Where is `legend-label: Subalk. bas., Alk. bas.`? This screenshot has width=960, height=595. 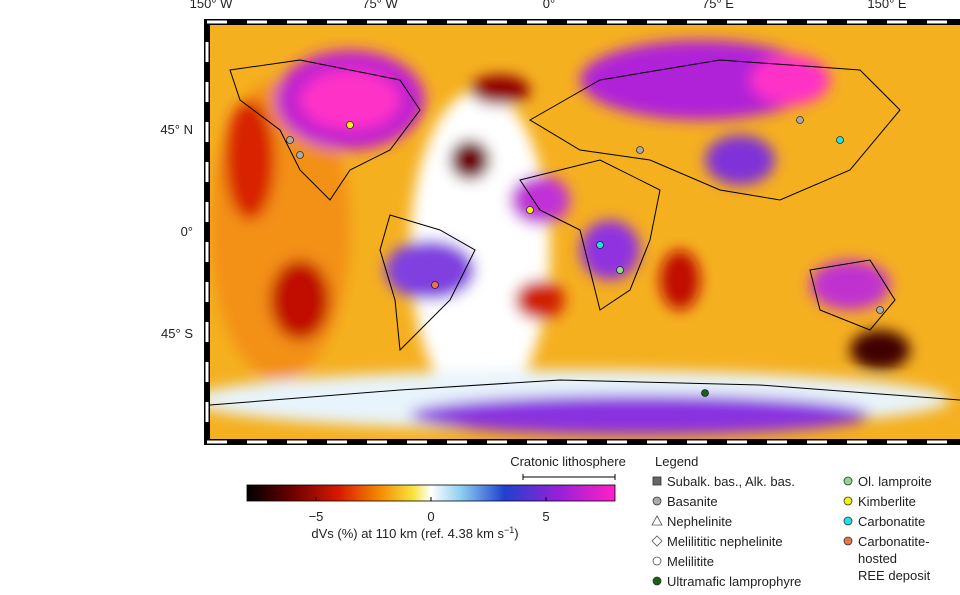 legend-label: Subalk. bas., Alk. bas. is located at coordinates (731, 481).